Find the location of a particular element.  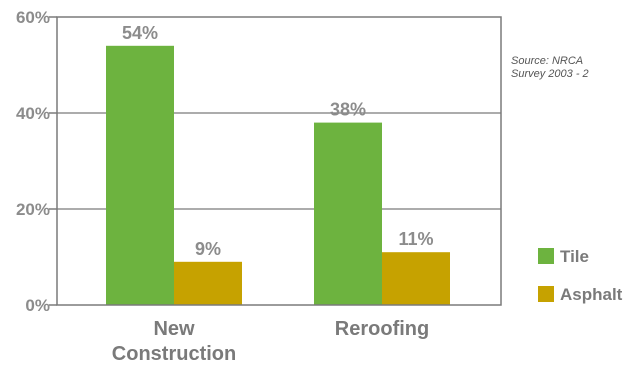

x-axis-categories: New Construction Reroofing is located at coordinates (270, 341).